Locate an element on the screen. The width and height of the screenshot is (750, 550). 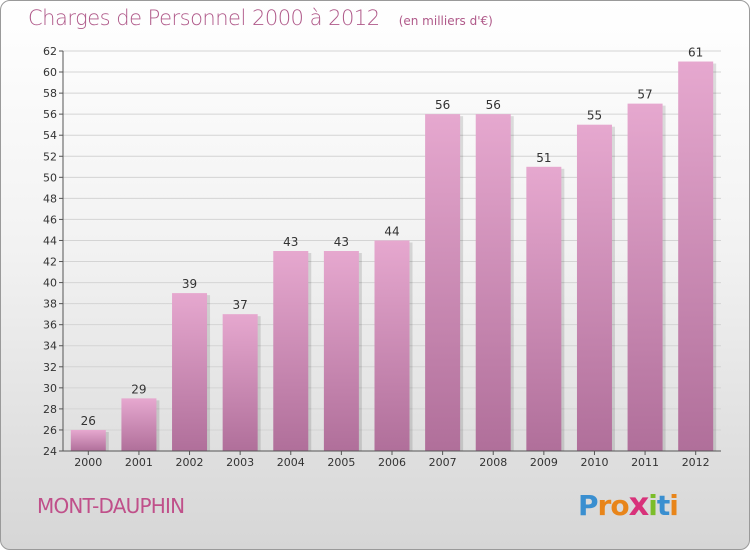
x-tick-label-2006: 2006 is located at coordinates (392, 462).